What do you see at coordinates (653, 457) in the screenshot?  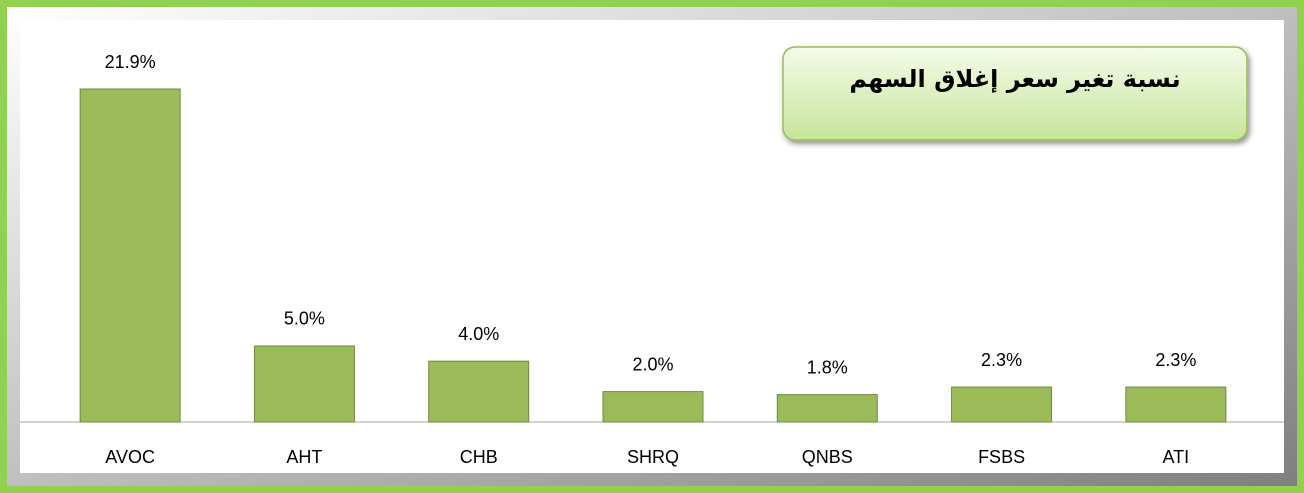 I see `x-tick-label: SHRQ` at bounding box center [653, 457].